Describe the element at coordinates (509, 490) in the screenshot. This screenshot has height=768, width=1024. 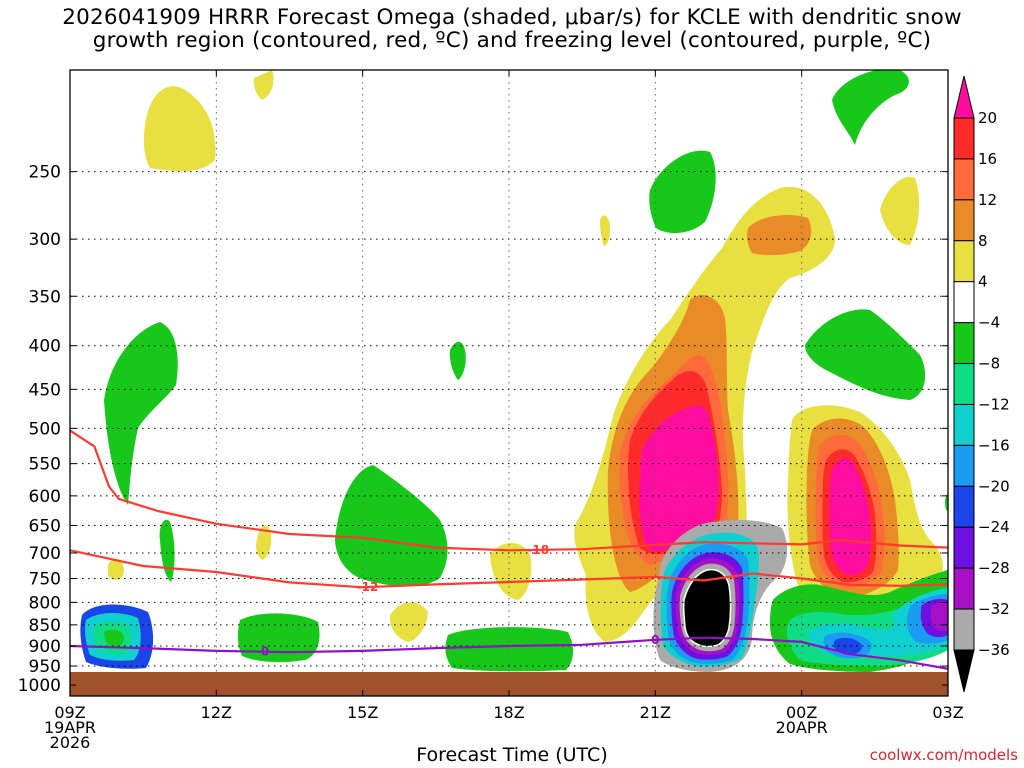
I see `contour-minus18` at that location.